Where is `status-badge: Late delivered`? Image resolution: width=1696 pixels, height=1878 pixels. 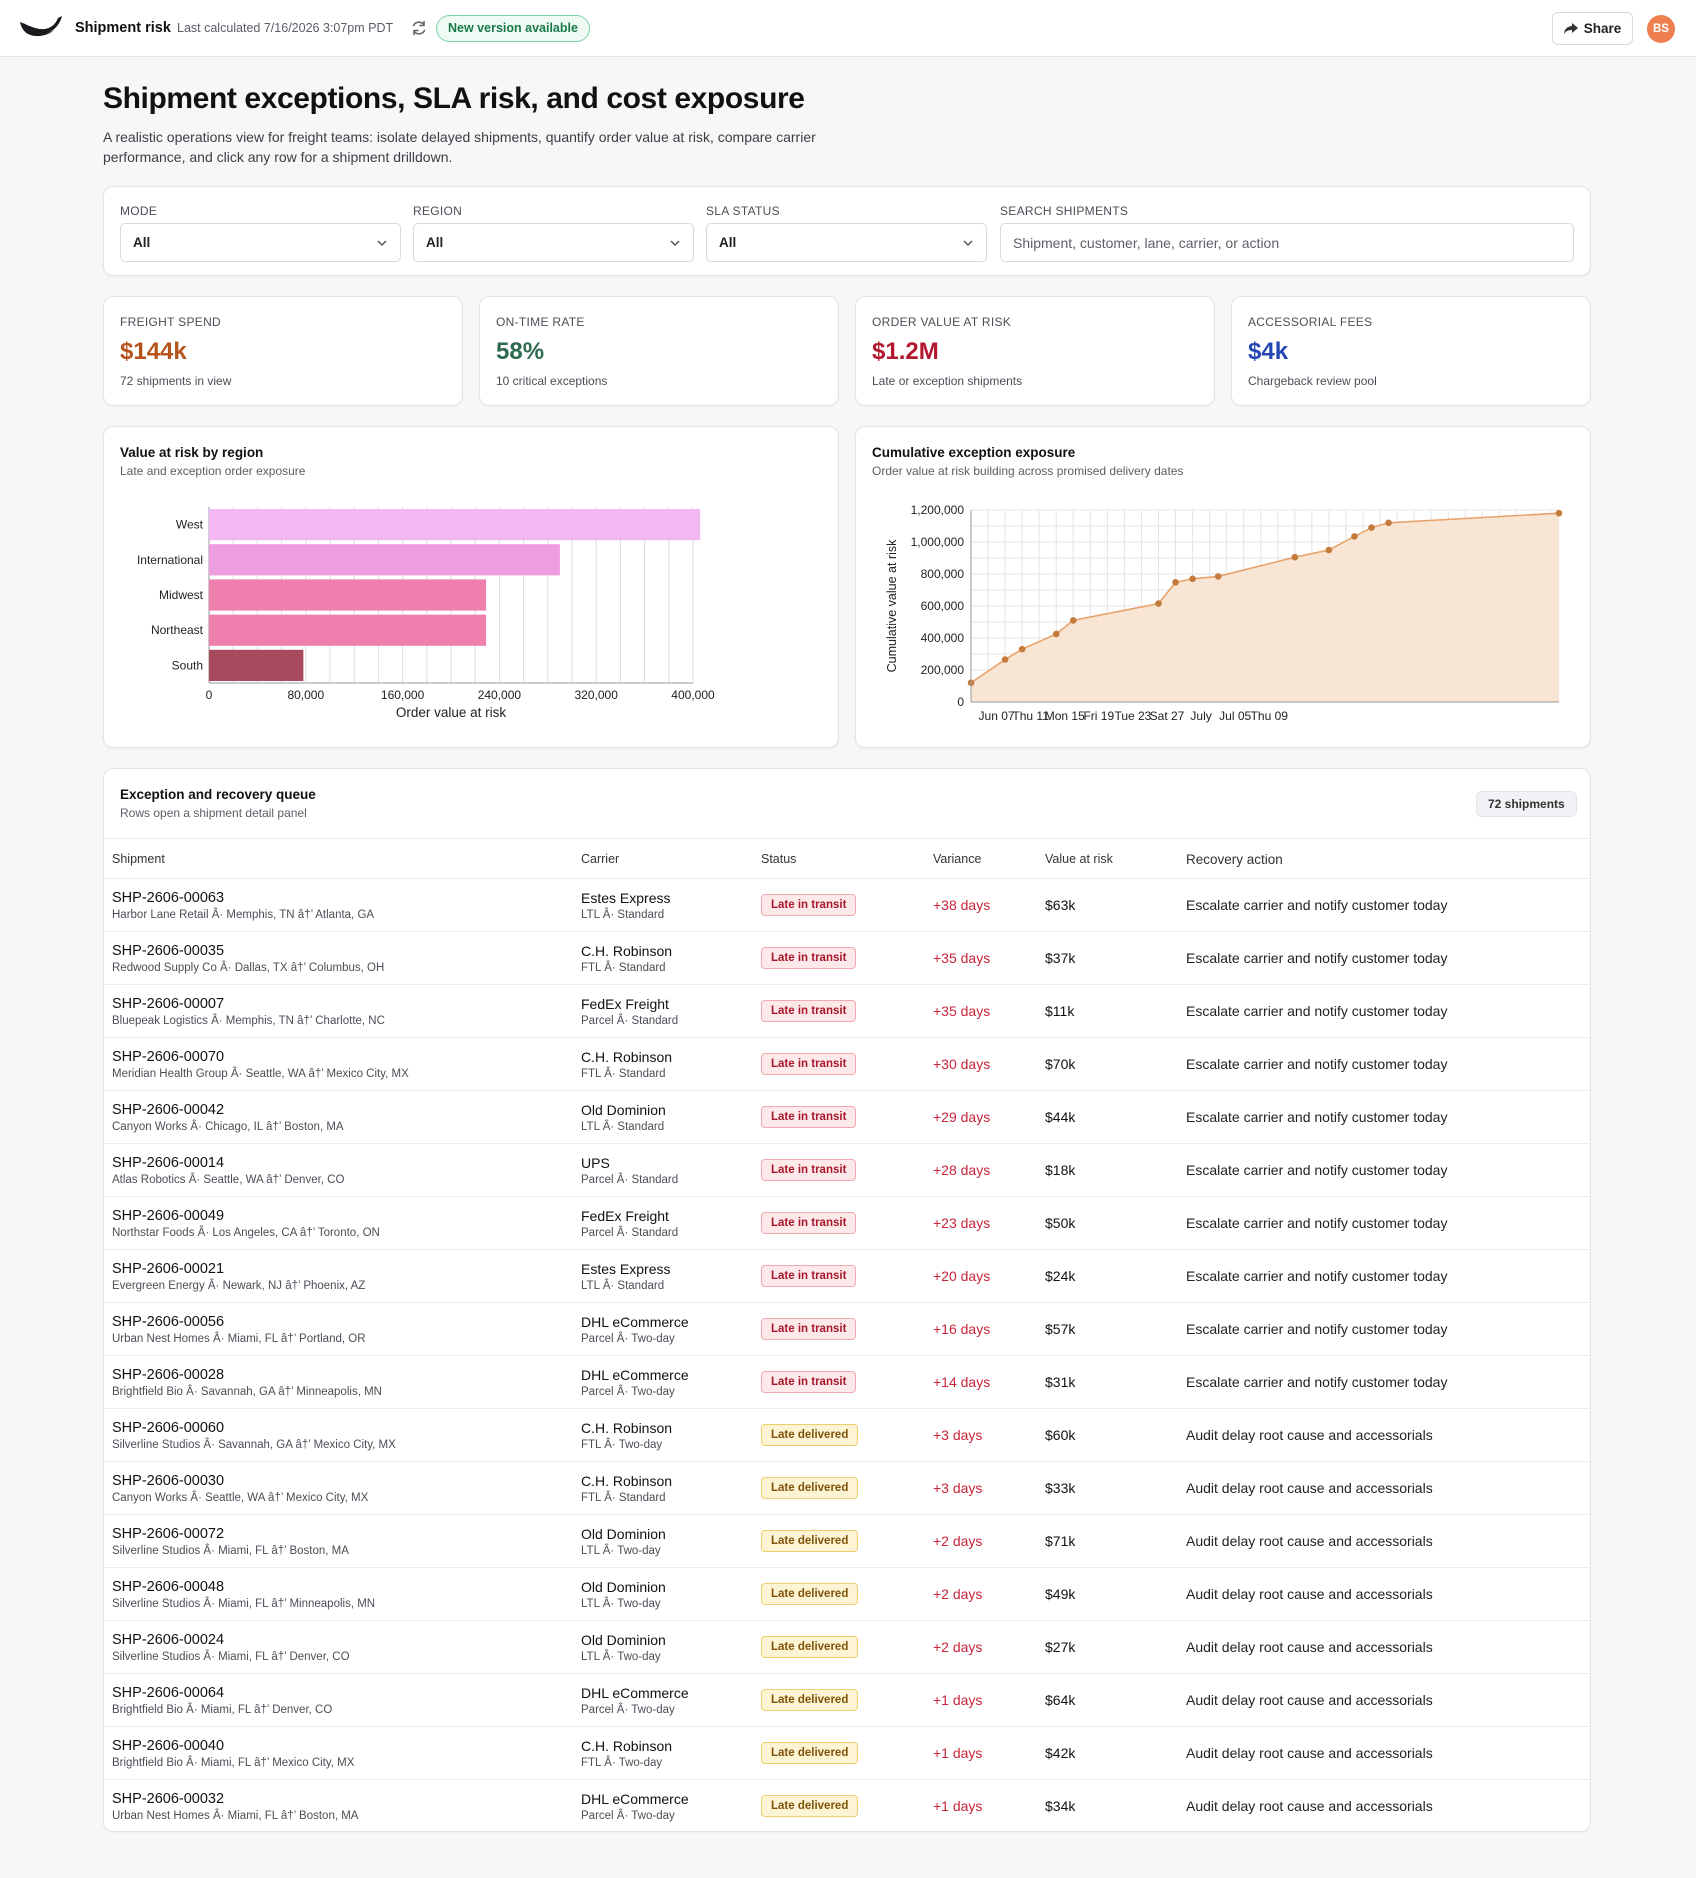 status-badge: Late delivered is located at coordinates (810, 1435).